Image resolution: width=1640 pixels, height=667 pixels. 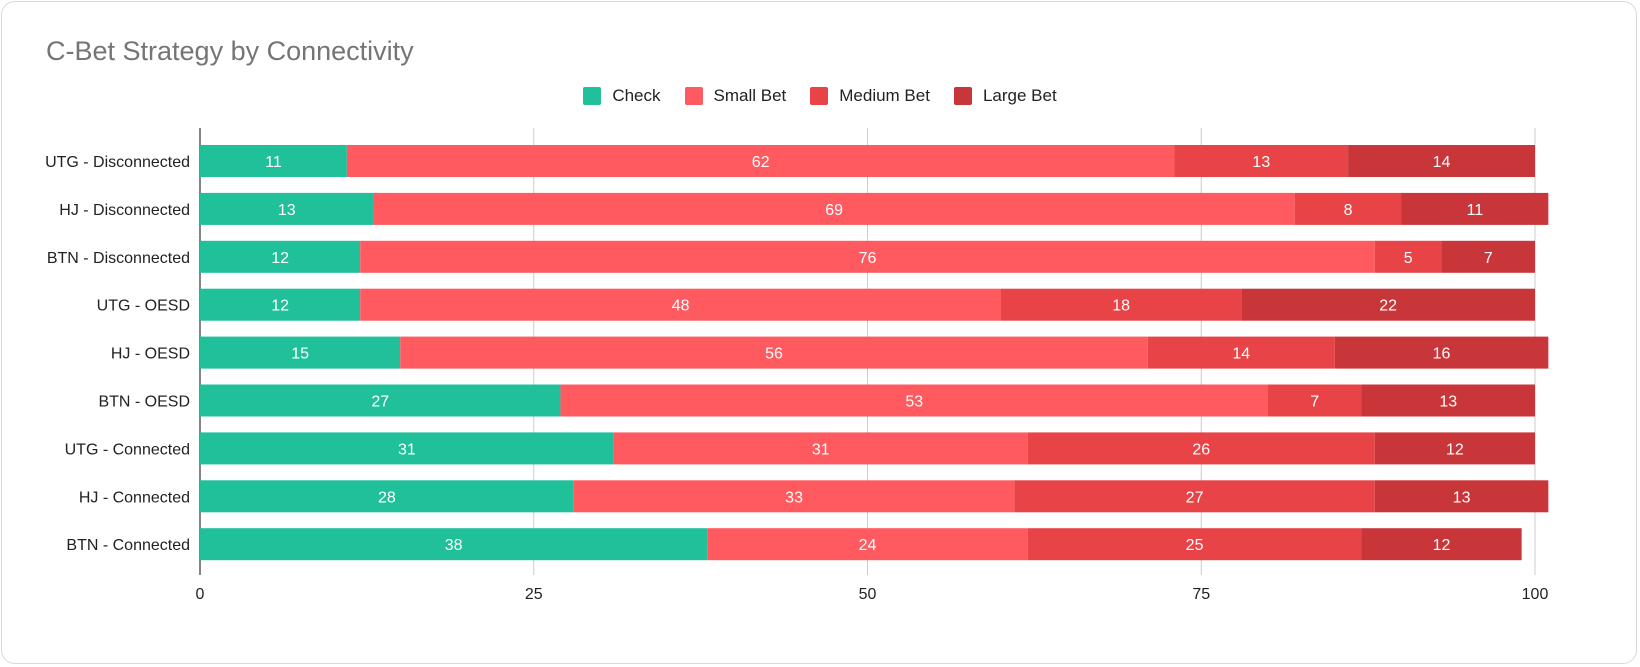 I want to click on legend-label: Check, so click(x=636, y=95).